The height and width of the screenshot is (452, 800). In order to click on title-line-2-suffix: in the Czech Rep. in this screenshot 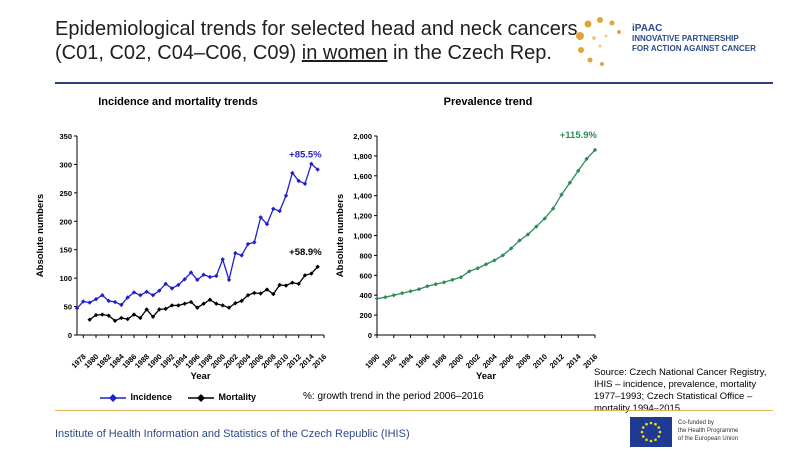, I will do `click(469, 53)`.